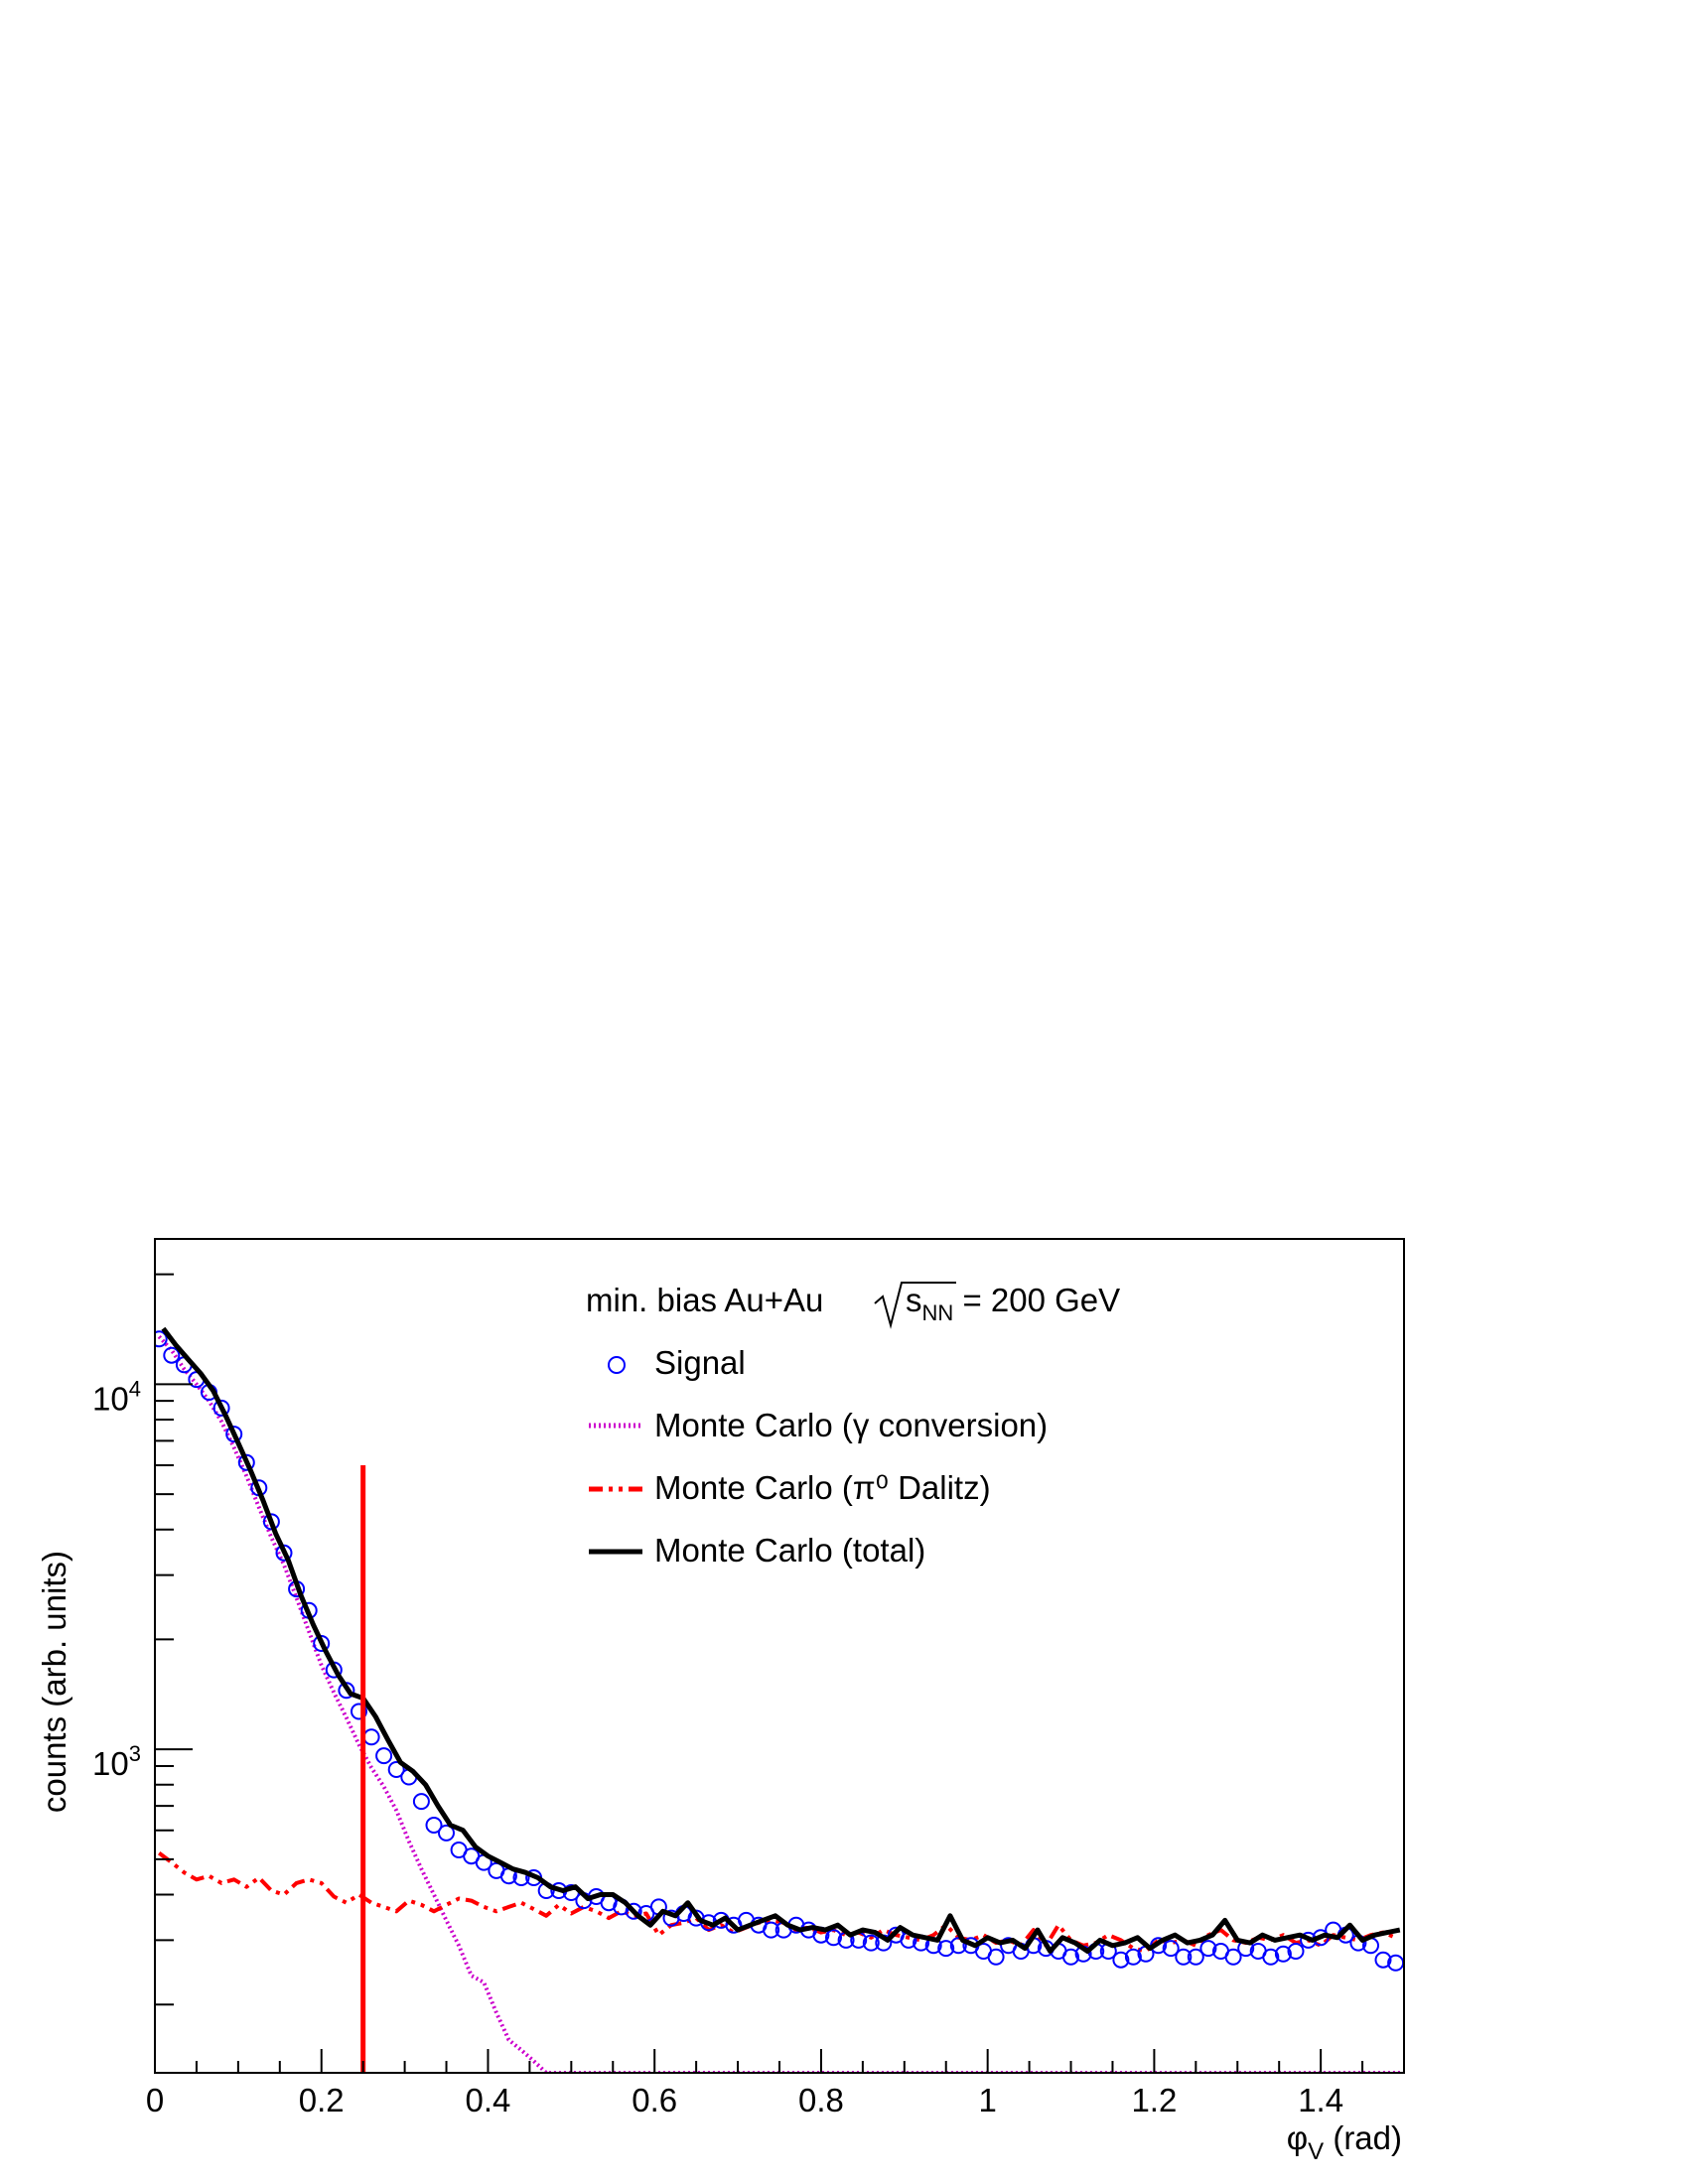  I want to click on x-tick-label: 1.2, so click(1154, 2100).